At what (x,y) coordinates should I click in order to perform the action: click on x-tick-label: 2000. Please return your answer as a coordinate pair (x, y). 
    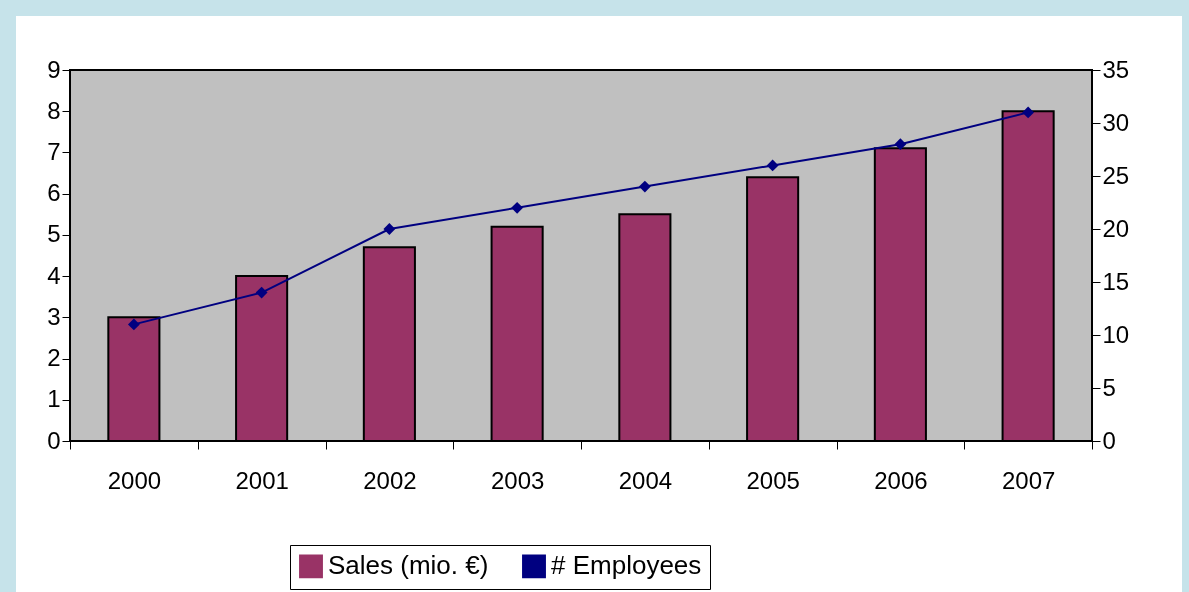
    Looking at the image, I should click on (134, 480).